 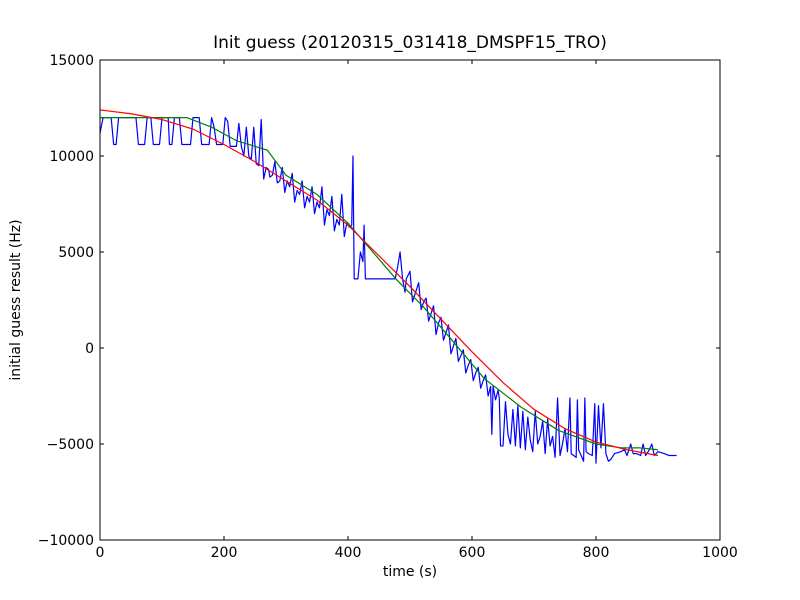 I want to click on x-tick-label: 400, so click(x=348, y=553).